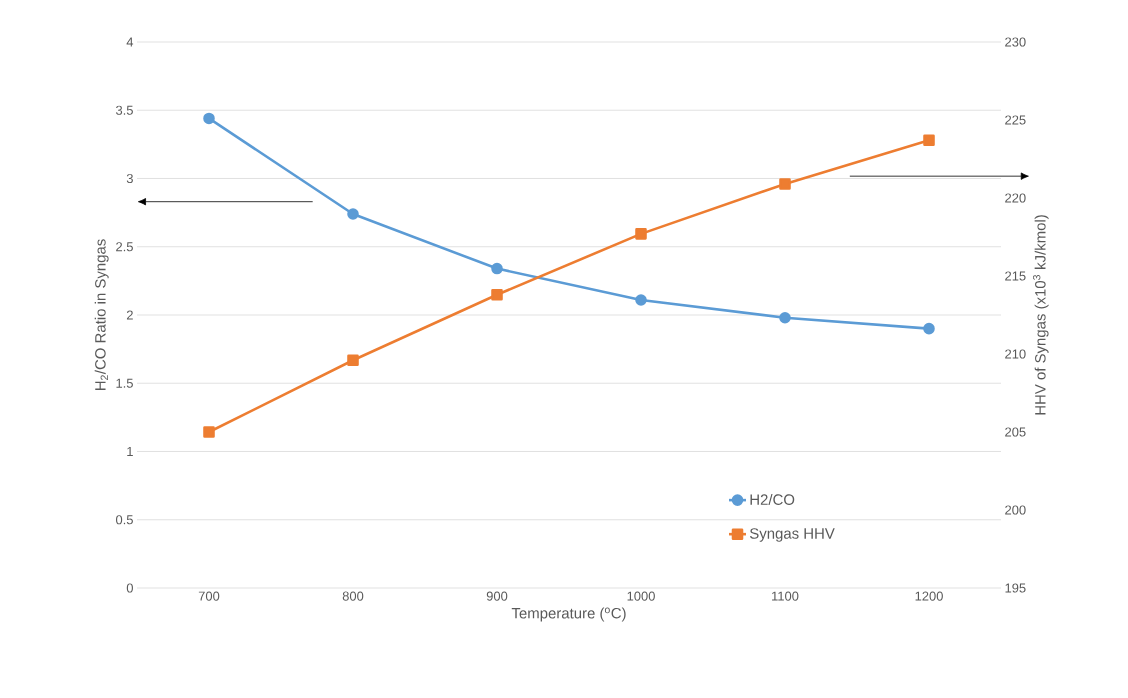 The height and width of the screenshot is (698, 1128). What do you see at coordinates (124, 520) in the screenshot?
I see `y-tick-label: 0.5` at bounding box center [124, 520].